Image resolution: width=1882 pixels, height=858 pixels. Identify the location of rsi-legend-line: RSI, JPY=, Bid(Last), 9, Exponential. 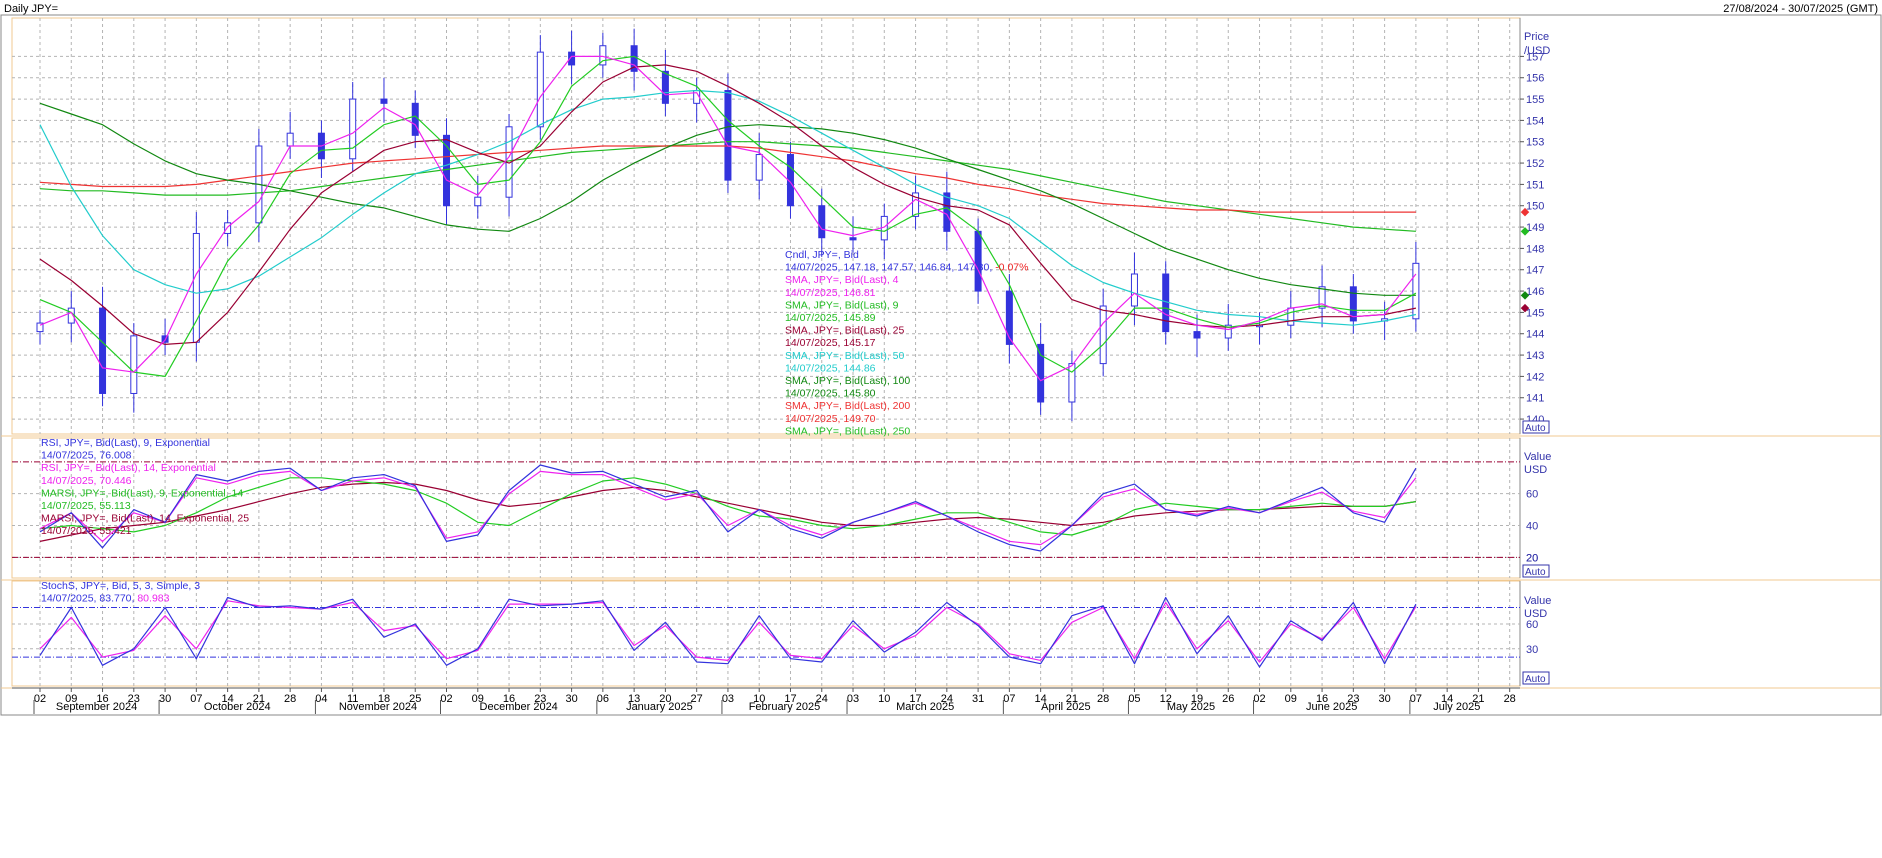
(125, 443).